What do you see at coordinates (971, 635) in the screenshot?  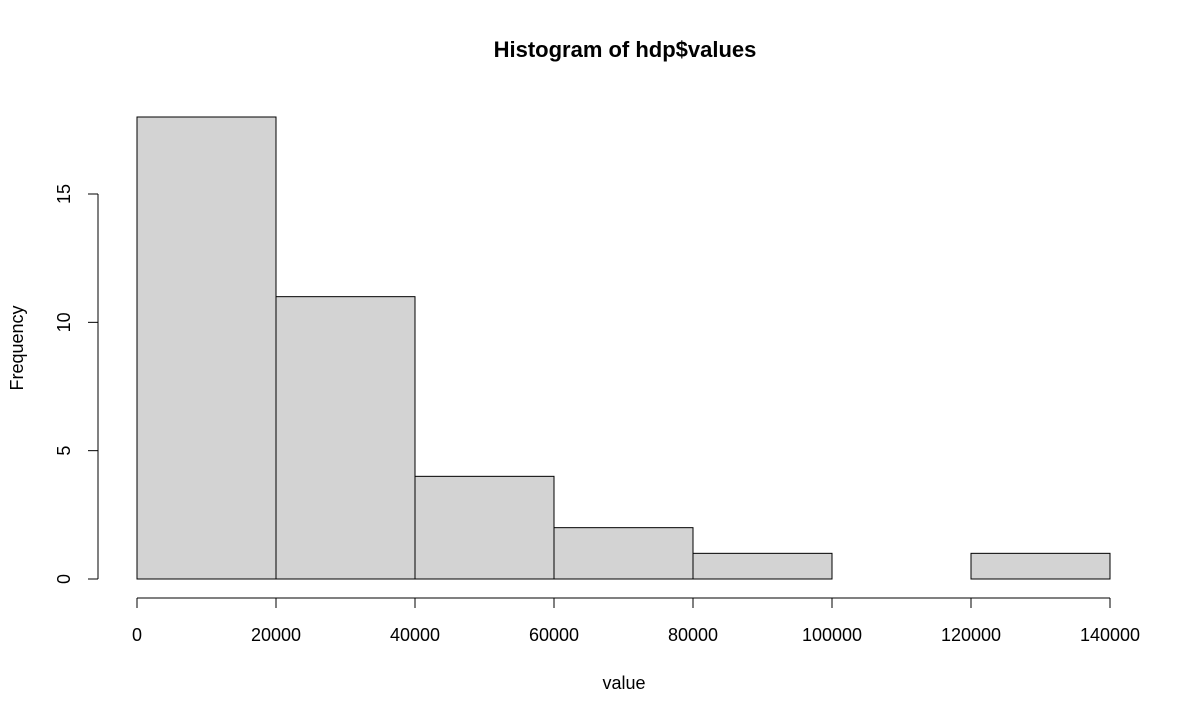 I see `x-tick-label: 120000` at bounding box center [971, 635].